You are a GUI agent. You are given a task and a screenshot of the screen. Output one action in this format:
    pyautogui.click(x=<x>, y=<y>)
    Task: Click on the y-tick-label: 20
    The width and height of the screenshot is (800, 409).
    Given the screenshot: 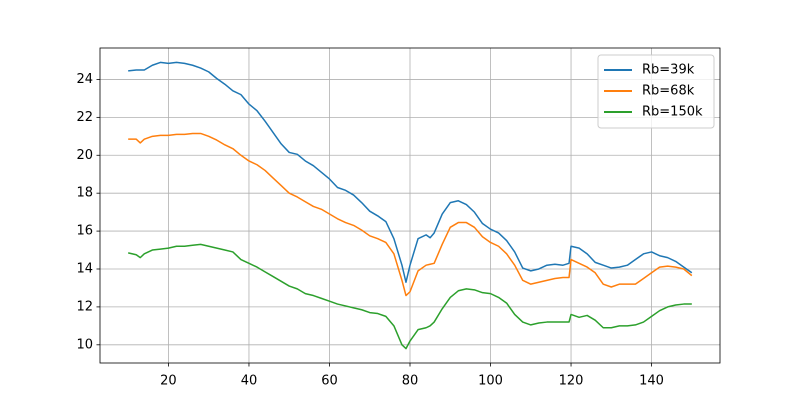 What is the action you would take?
    pyautogui.click(x=84, y=155)
    